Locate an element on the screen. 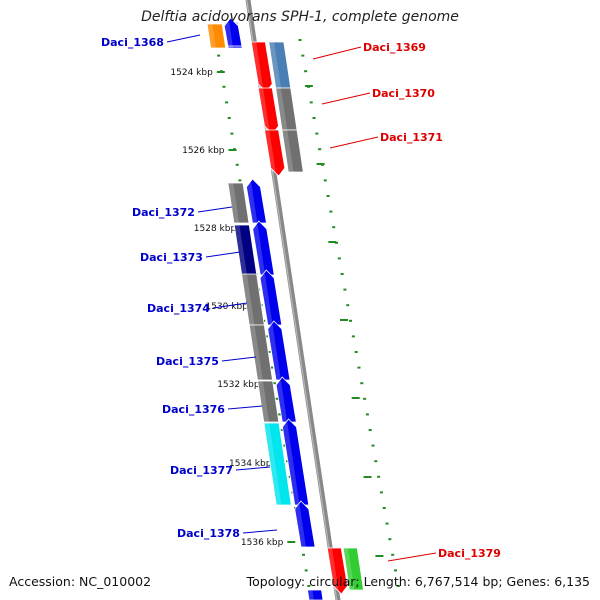  plus-gene-label: Daci_1370 is located at coordinates (403, 93).